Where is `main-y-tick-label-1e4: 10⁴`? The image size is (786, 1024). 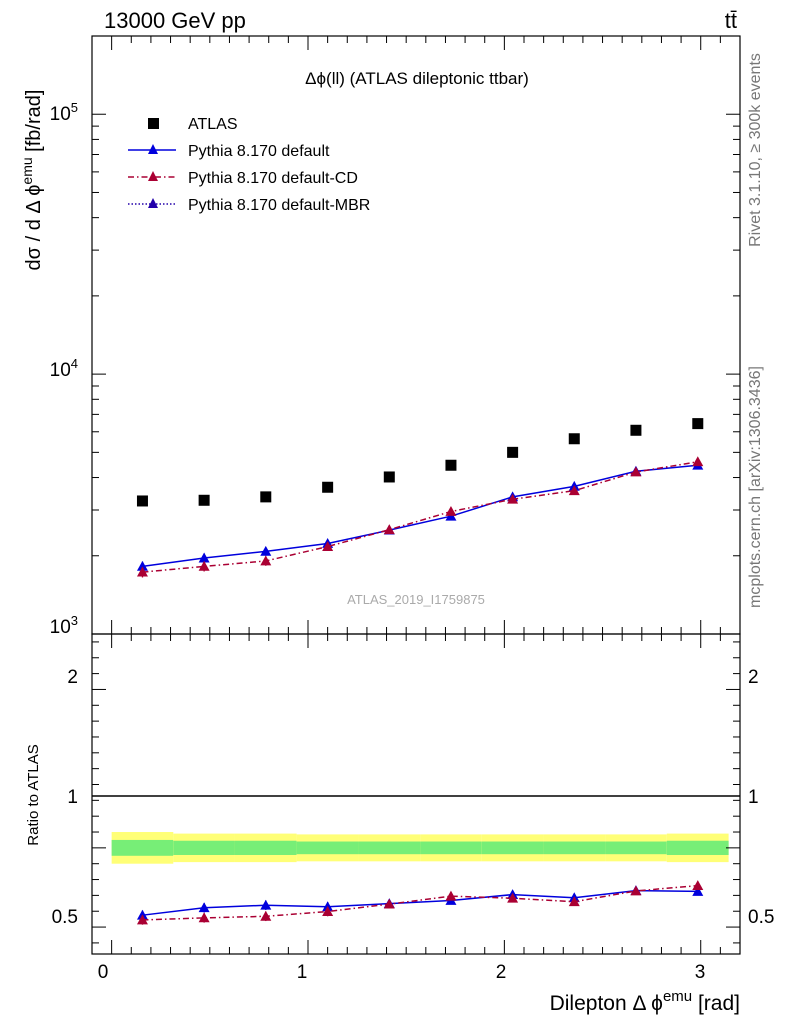 main-y-tick-label-1e4: 10⁴ is located at coordinates (64, 368).